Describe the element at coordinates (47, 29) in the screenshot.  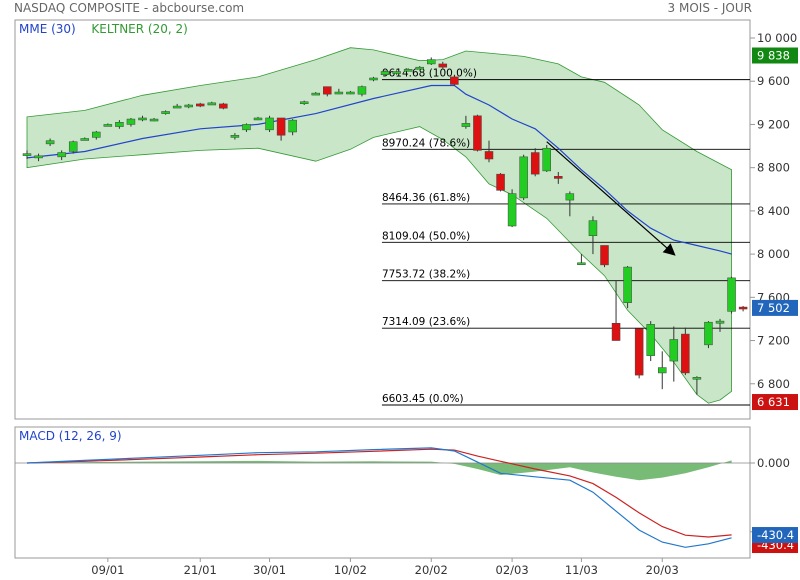
I see `legend-entry: MME (30)` at that location.